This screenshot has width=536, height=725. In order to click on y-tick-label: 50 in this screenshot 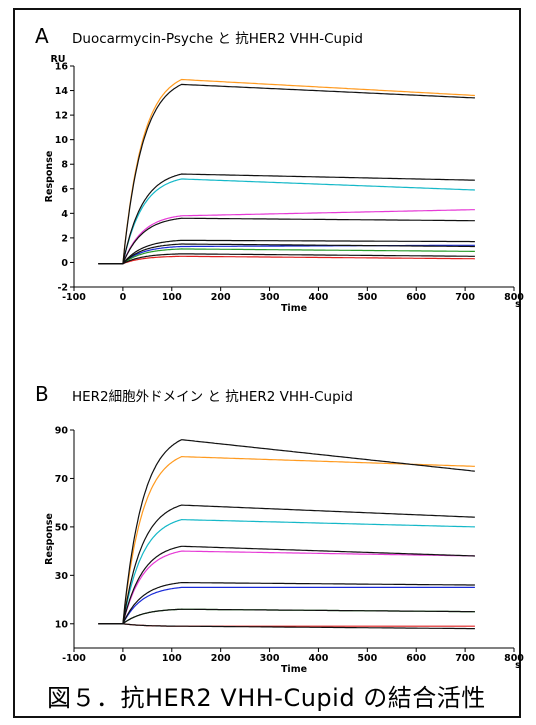, I will do `click(62, 527)`.